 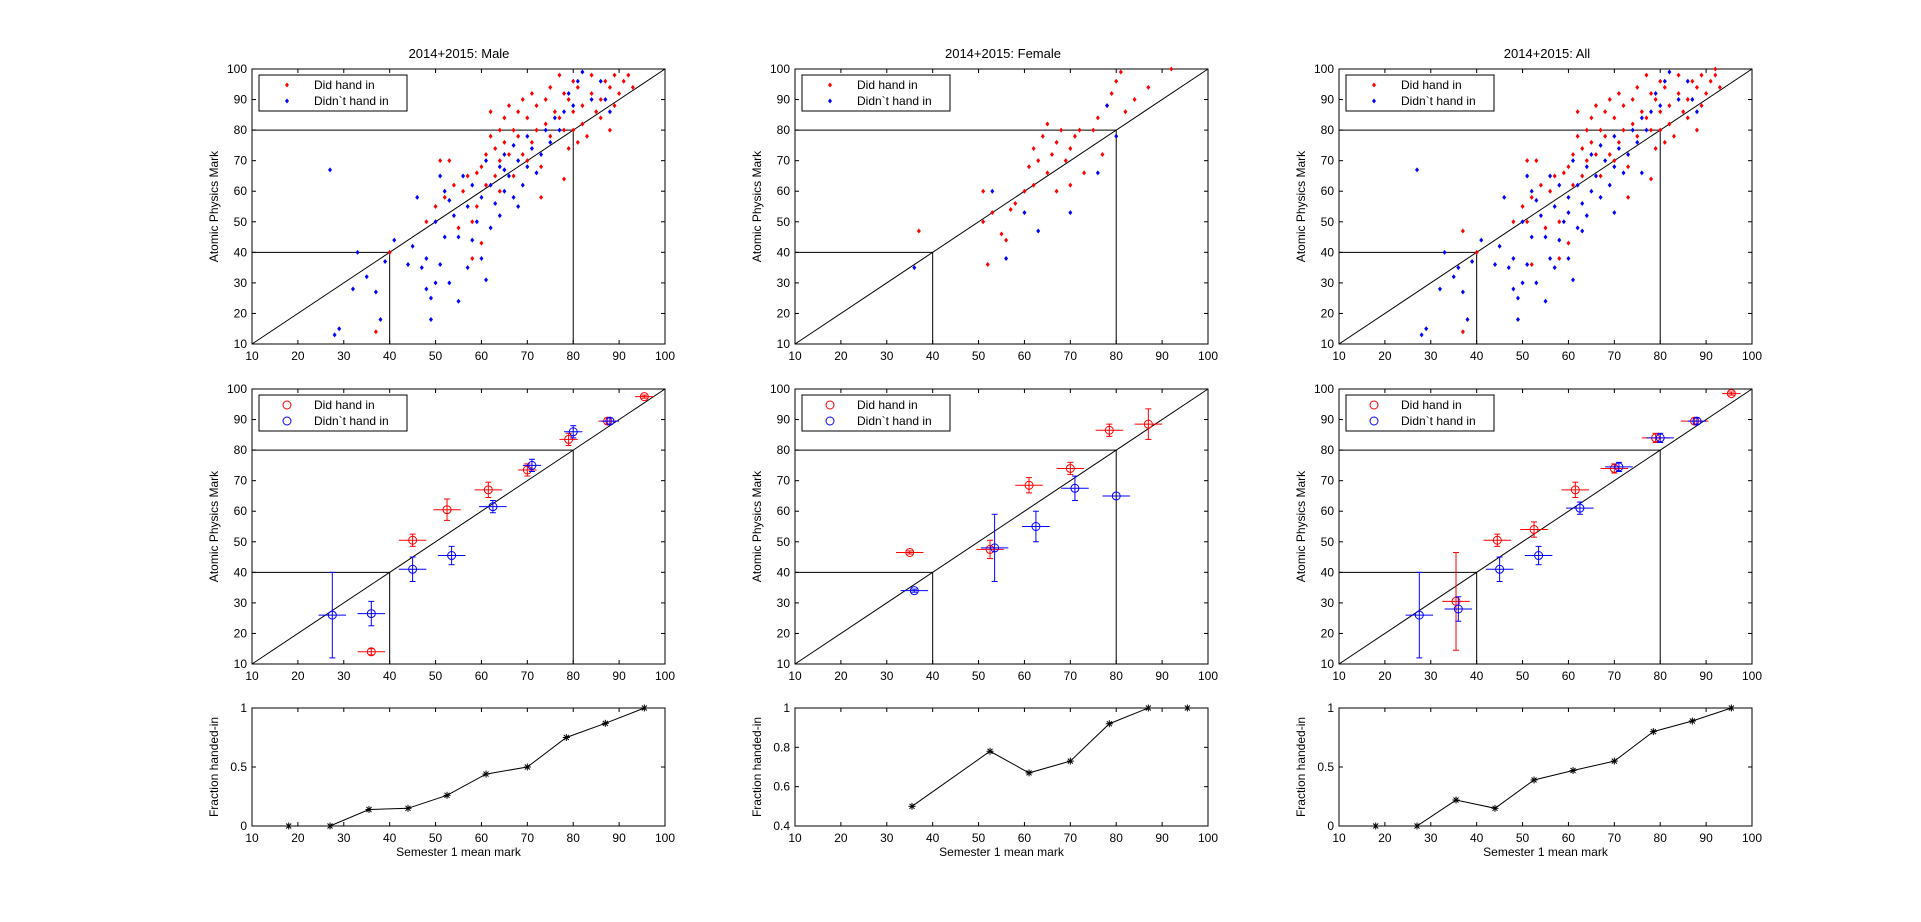 I want to click on x-axis-label: Semester 1 mean mark, so click(x=1002, y=852).